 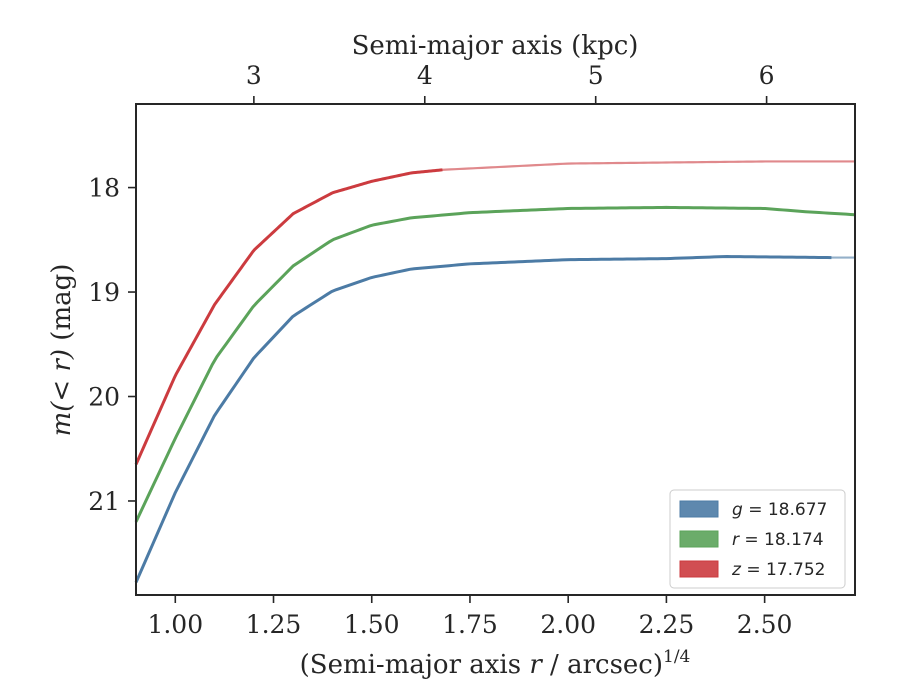 What do you see at coordinates (62, 306) in the screenshot?
I see `y-axis-title-unit: (mag)` at bounding box center [62, 306].